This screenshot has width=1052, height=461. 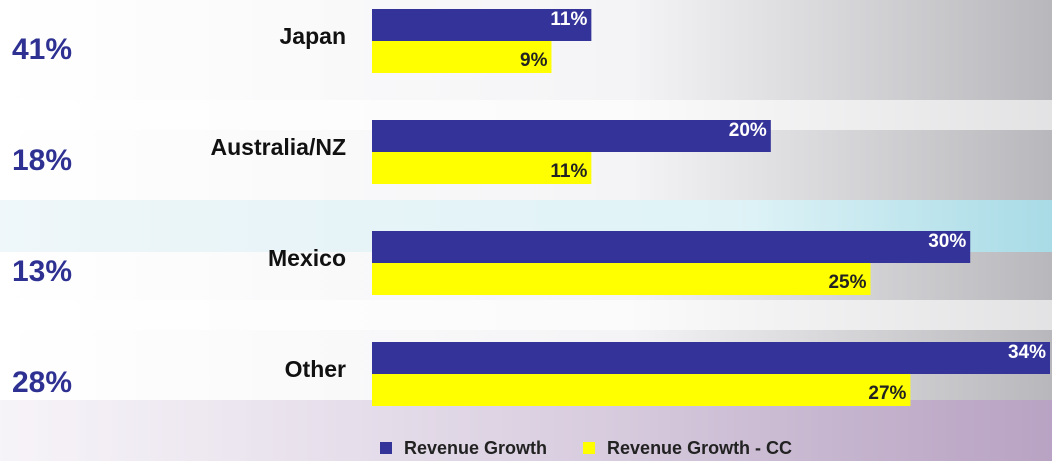 I want to click on legend-label: Revenue Growth - CC, so click(x=699, y=448).